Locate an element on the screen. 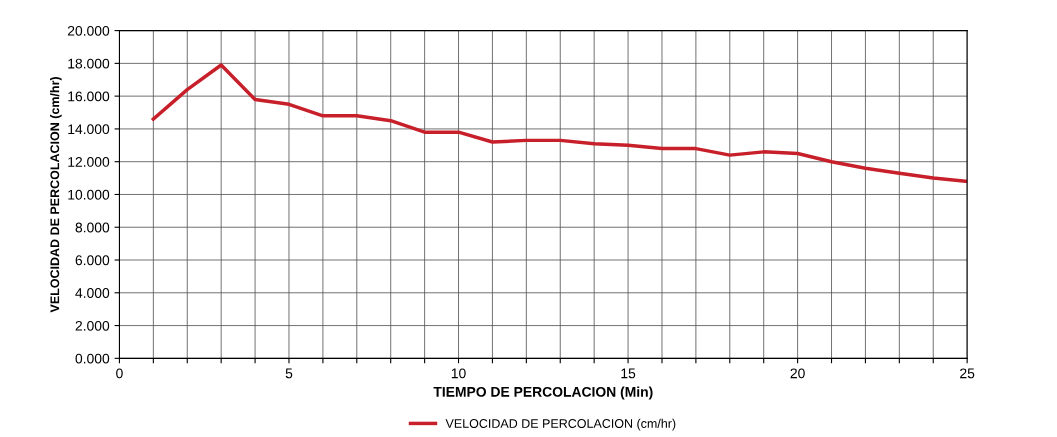  x-tick-label: 10 is located at coordinates (458, 373).